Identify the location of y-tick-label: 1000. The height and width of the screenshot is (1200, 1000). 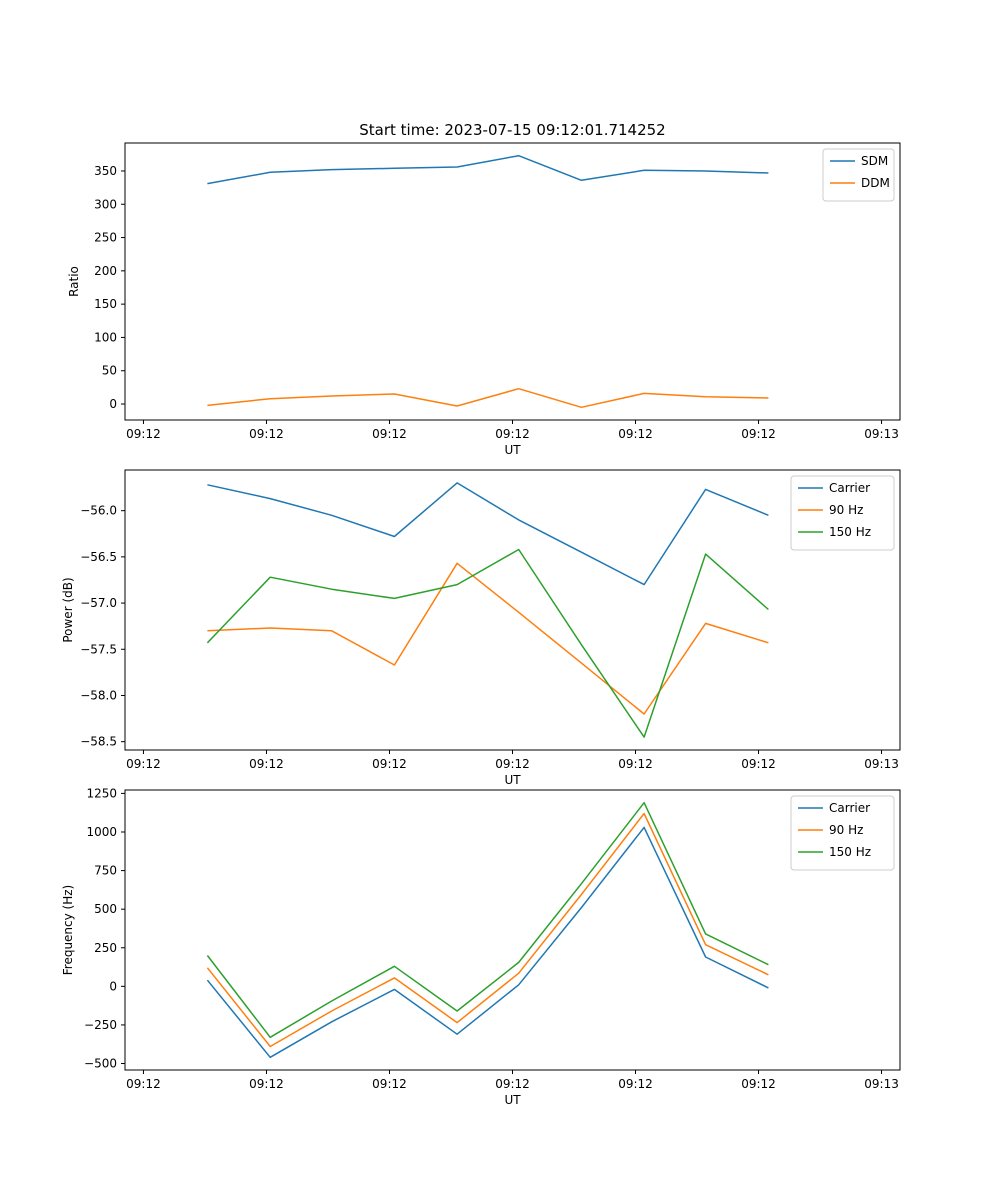
(101, 832).